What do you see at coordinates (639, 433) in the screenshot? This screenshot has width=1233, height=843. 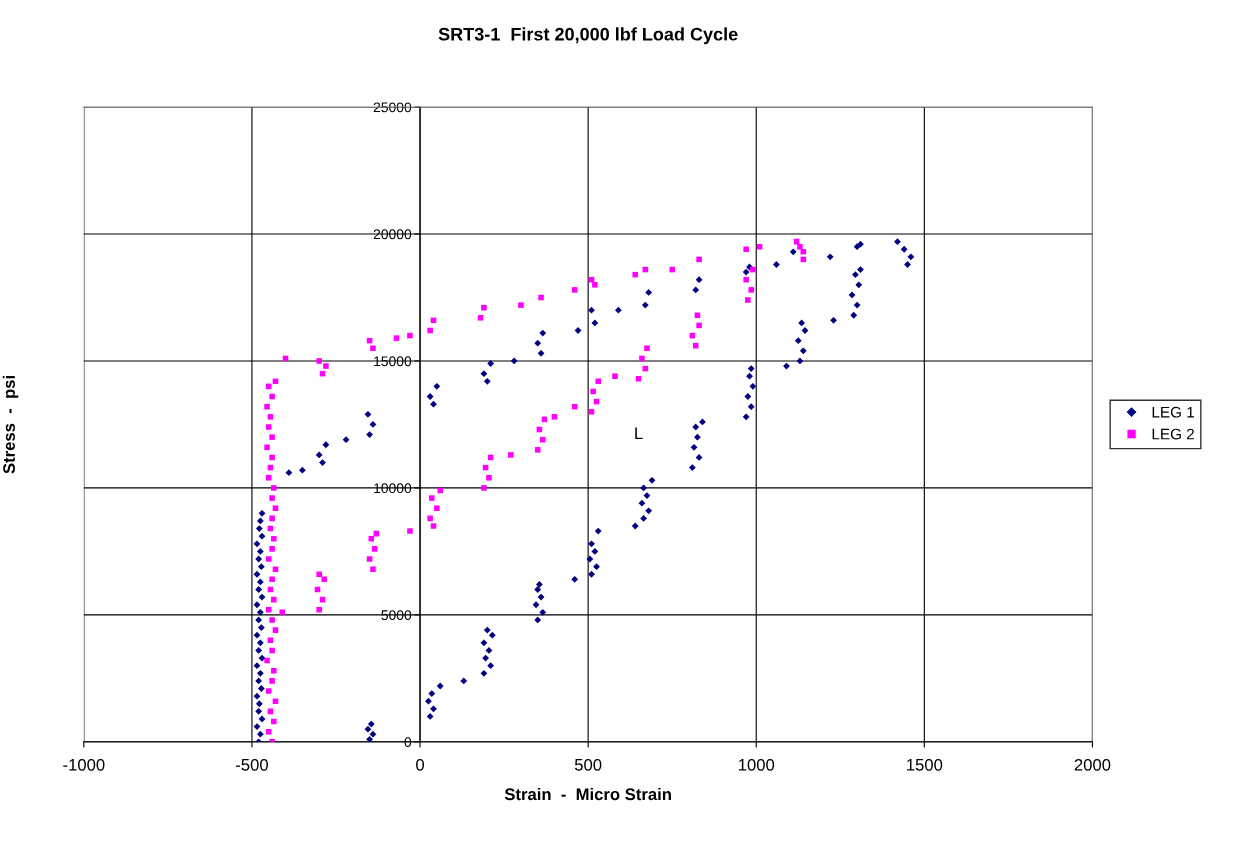 I see `annotation: L` at bounding box center [639, 433].